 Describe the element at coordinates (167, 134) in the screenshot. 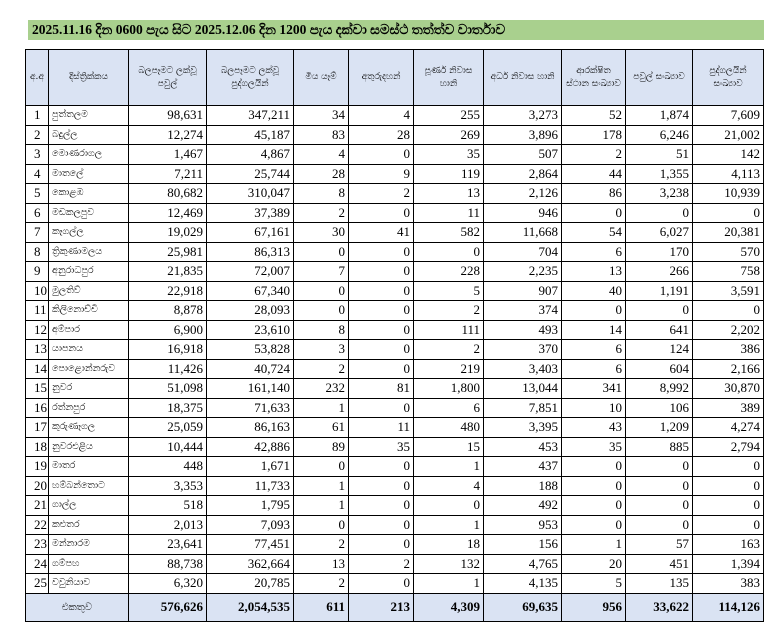

I see `value-cell: 12,274` at that location.